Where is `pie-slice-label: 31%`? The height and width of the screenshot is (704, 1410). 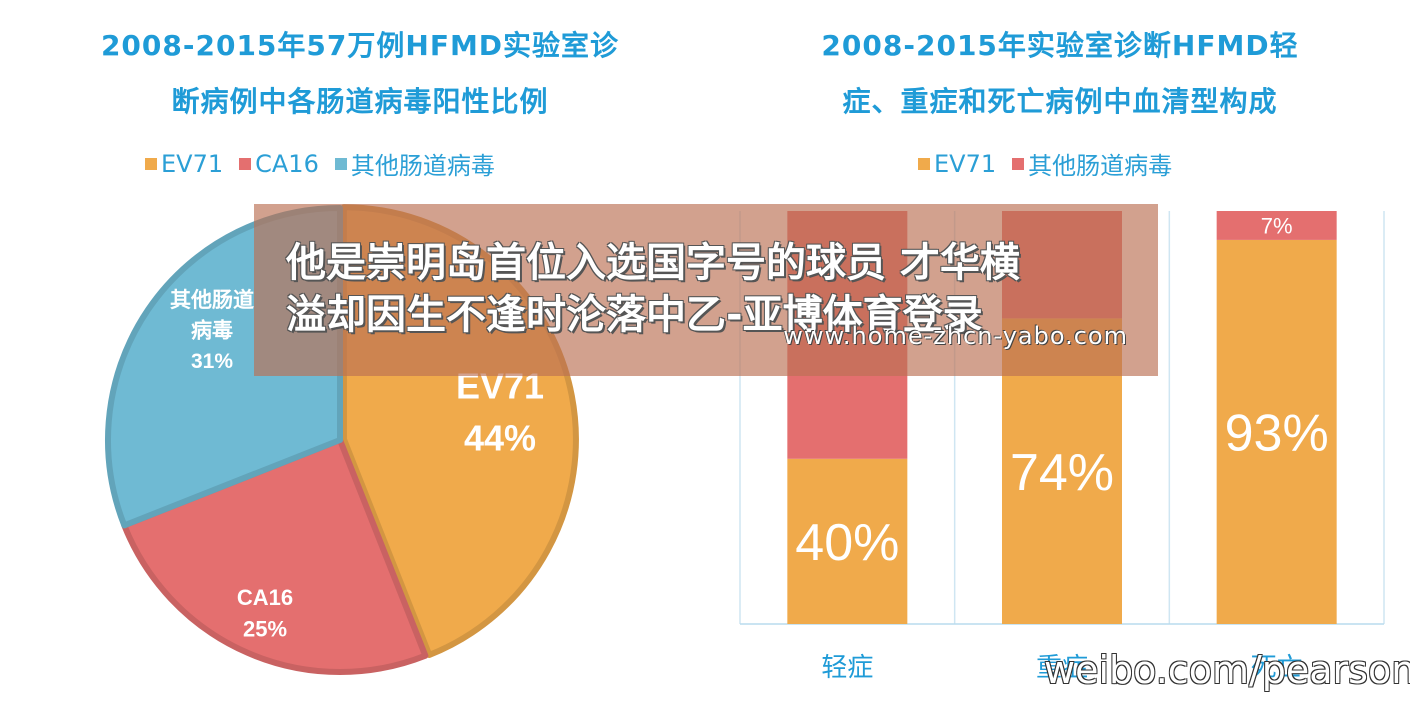 pie-slice-label: 31% is located at coordinates (212, 361).